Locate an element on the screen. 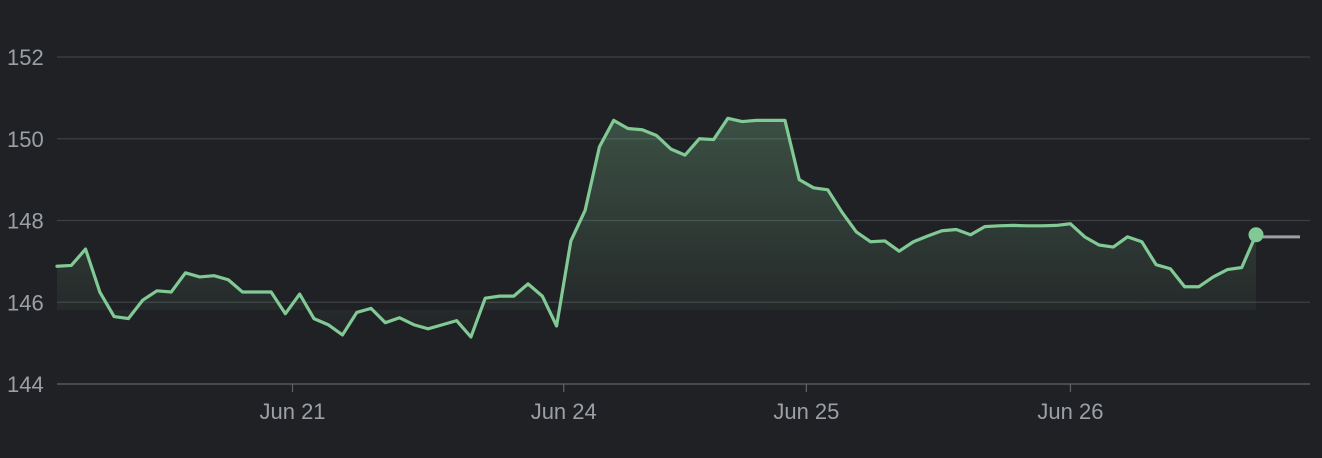  y-tick-label: 150 is located at coordinates (25, 139).